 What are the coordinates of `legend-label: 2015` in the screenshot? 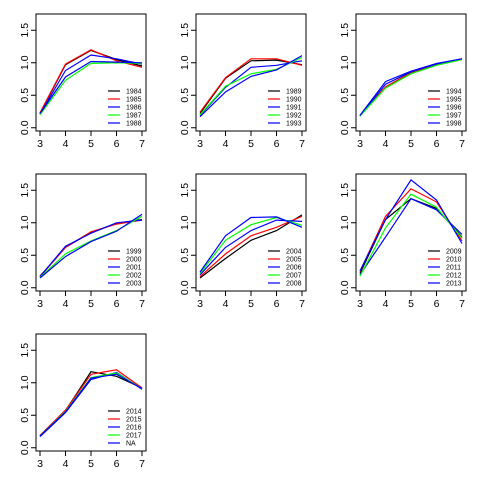 It's located at (134, 420).